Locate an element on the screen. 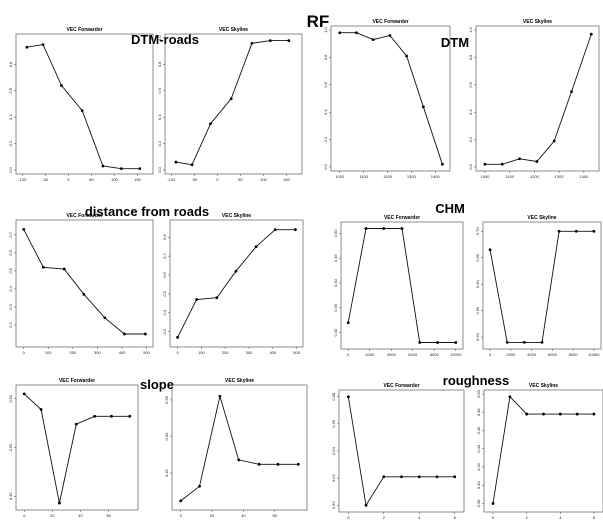 This screenshot has height=520, width=603. x-tick-label: 6000 is located at coordinates (553, 354).